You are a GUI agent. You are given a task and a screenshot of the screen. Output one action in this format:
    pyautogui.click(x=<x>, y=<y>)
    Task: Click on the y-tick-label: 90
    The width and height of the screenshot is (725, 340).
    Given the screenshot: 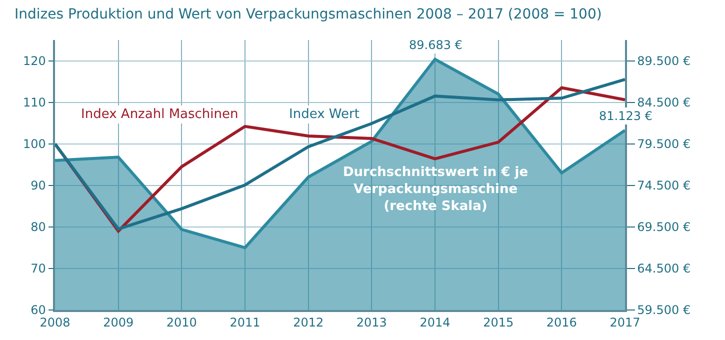 What is the action you would take?
    pyautogui.click(x=38, y=185)
    